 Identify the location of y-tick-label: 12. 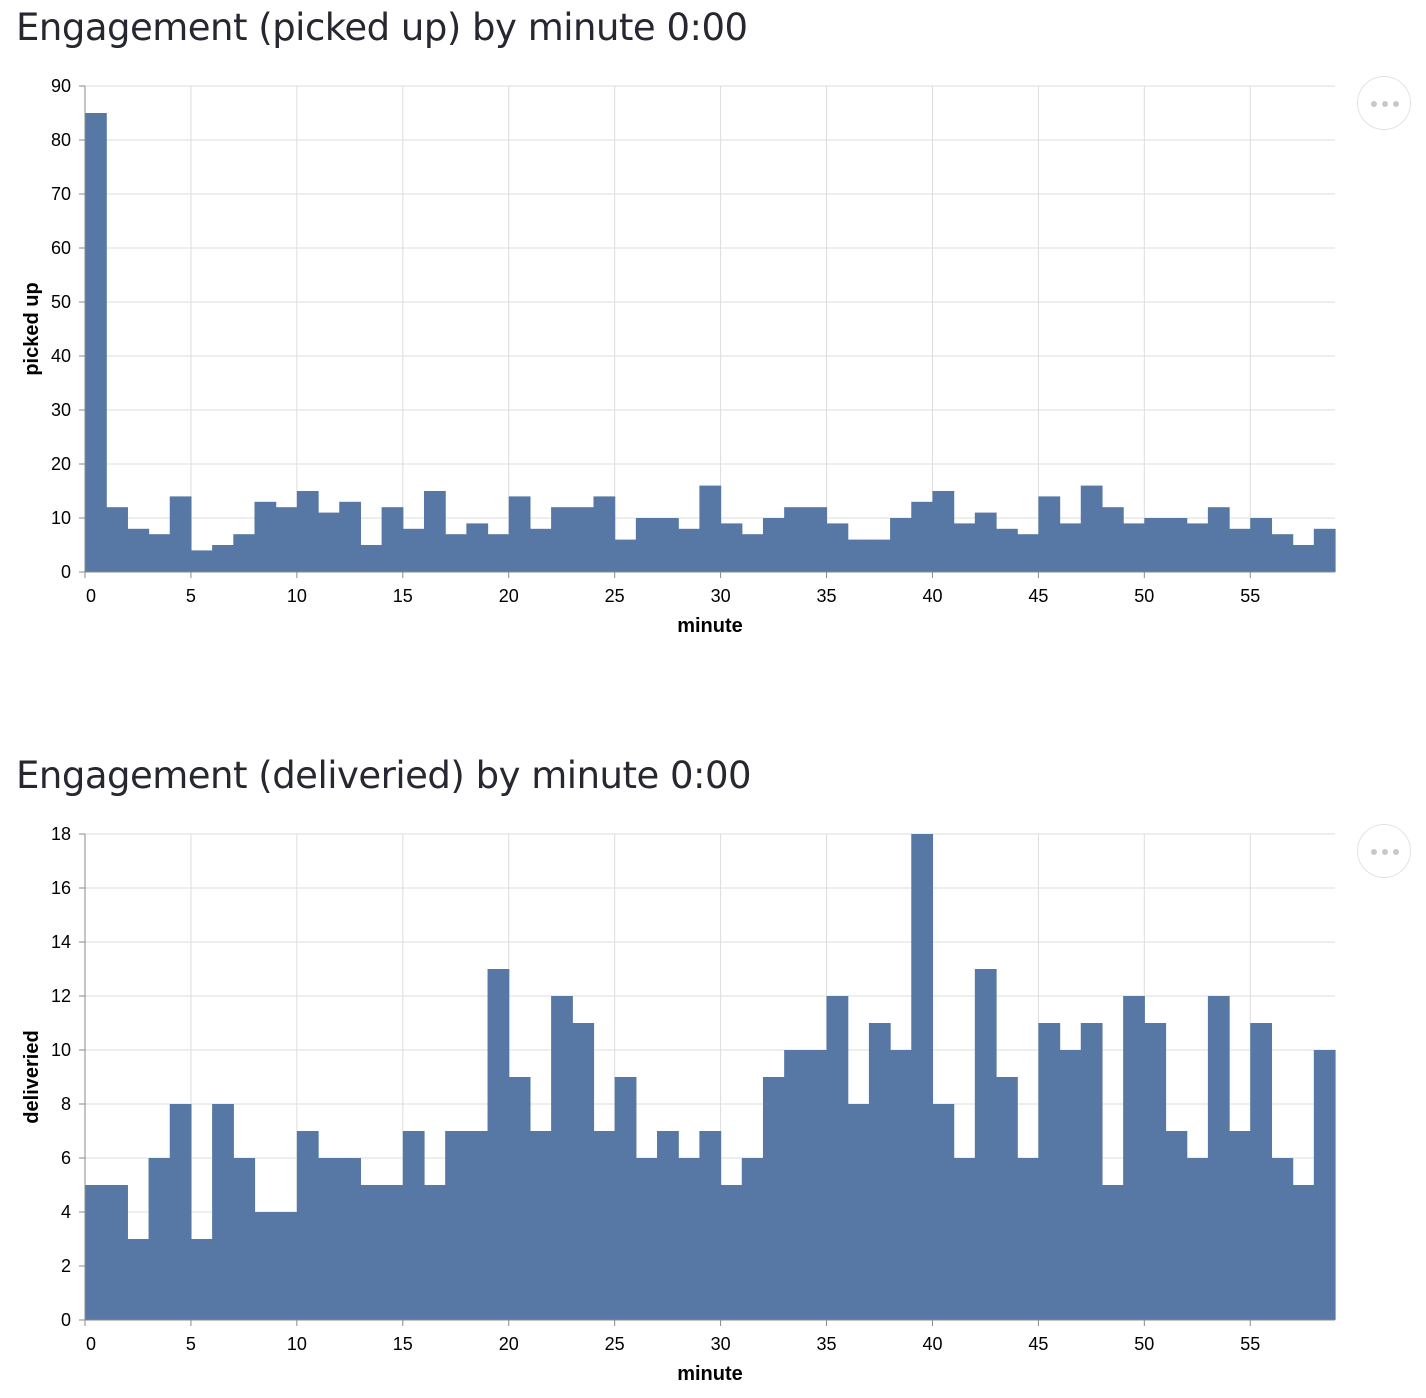
(61, 996).